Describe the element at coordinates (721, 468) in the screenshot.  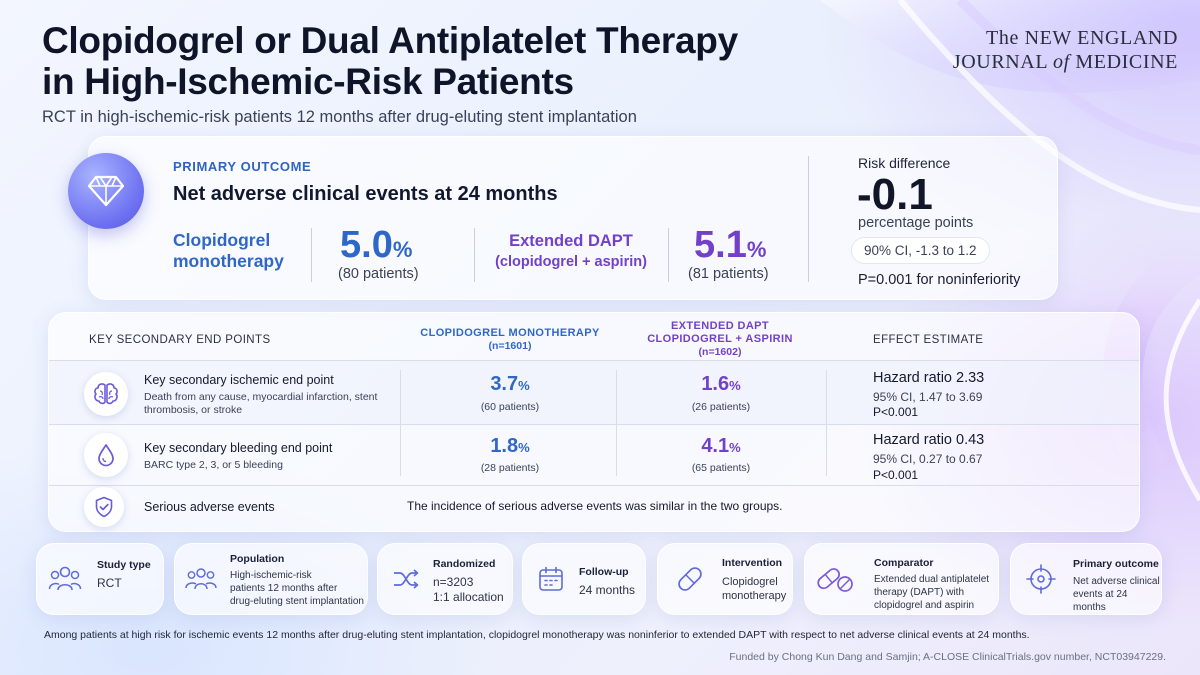
I see `bleeding-arm2-patients: (65 patients)` at that location.